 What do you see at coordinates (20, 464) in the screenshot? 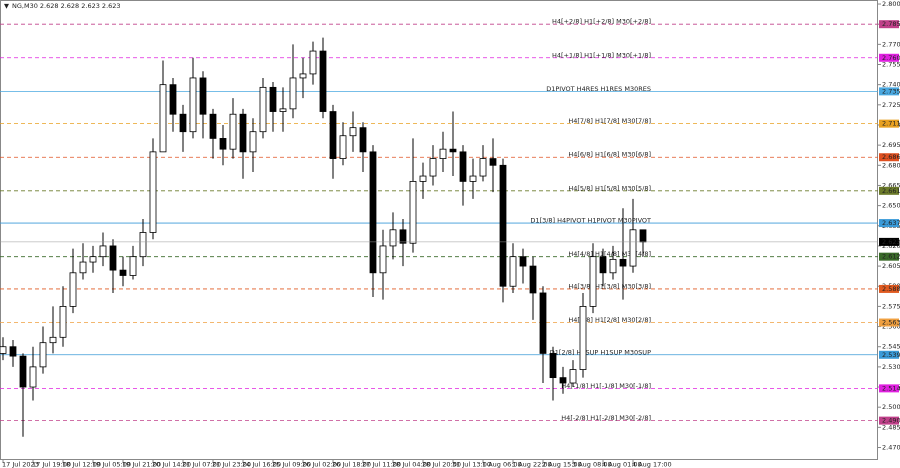
I see `x-tick-label: 17 Jul 2023` at bounding box center [20, 464].